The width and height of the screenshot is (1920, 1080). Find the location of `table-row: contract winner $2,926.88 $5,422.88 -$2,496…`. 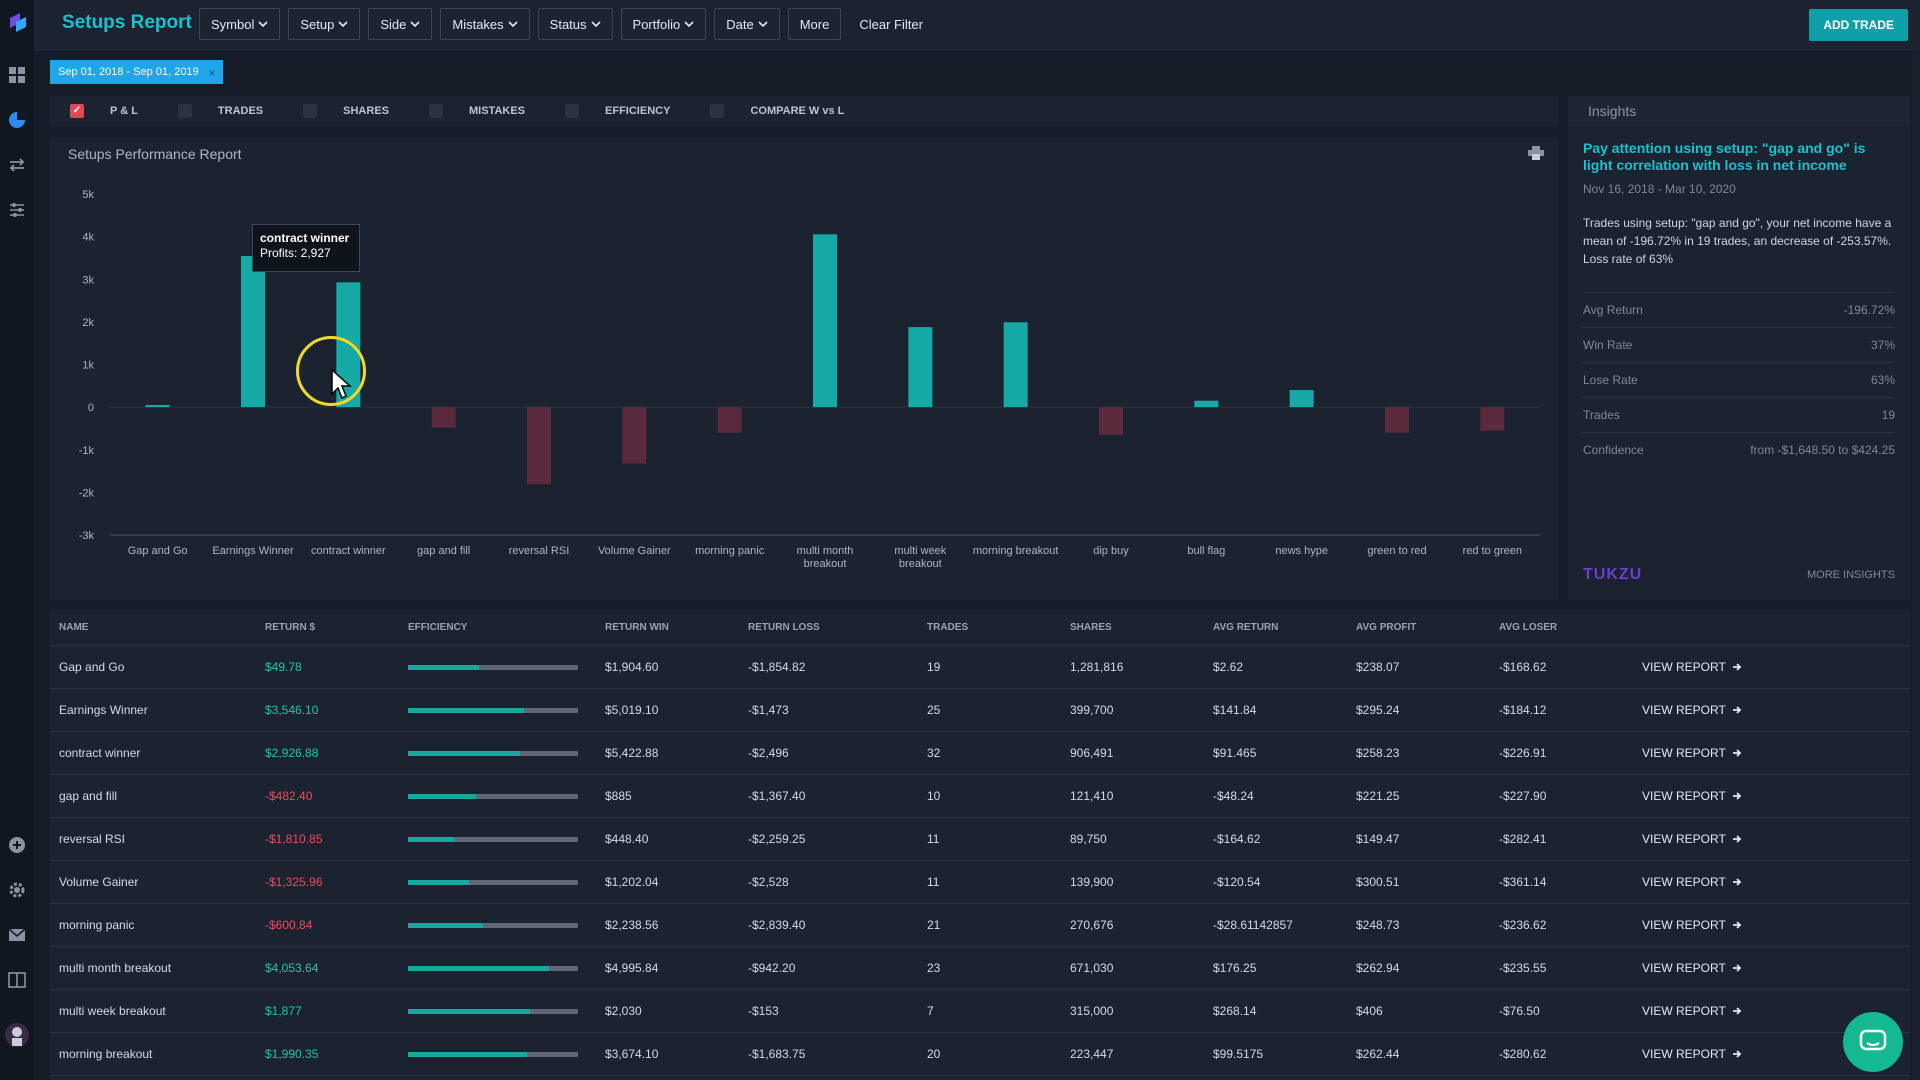

table-row: contract winner $2,926.88 $5,422.88 -$2,496… is located at coordinates (980, 753).